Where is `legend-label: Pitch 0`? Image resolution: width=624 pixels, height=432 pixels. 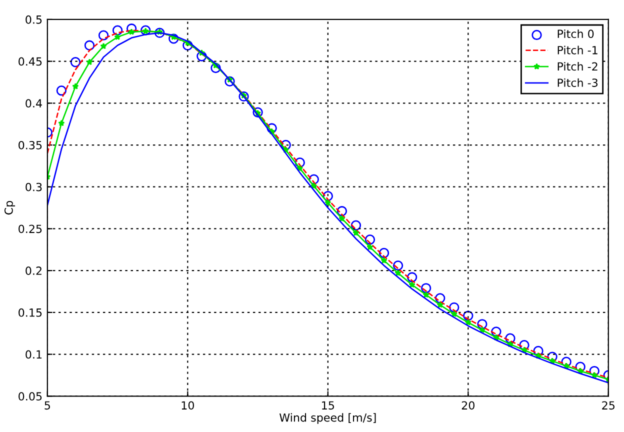 legend-label: Pitch 0 is located at coordinates (576, 33).